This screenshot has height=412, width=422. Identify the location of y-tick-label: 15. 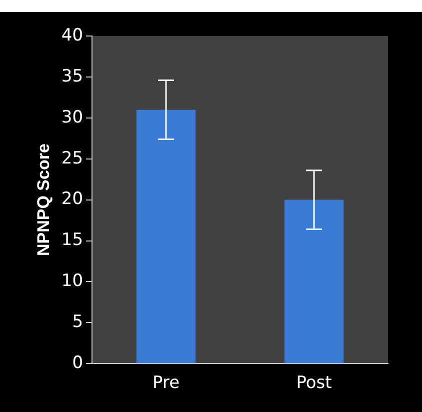
(72, 240).